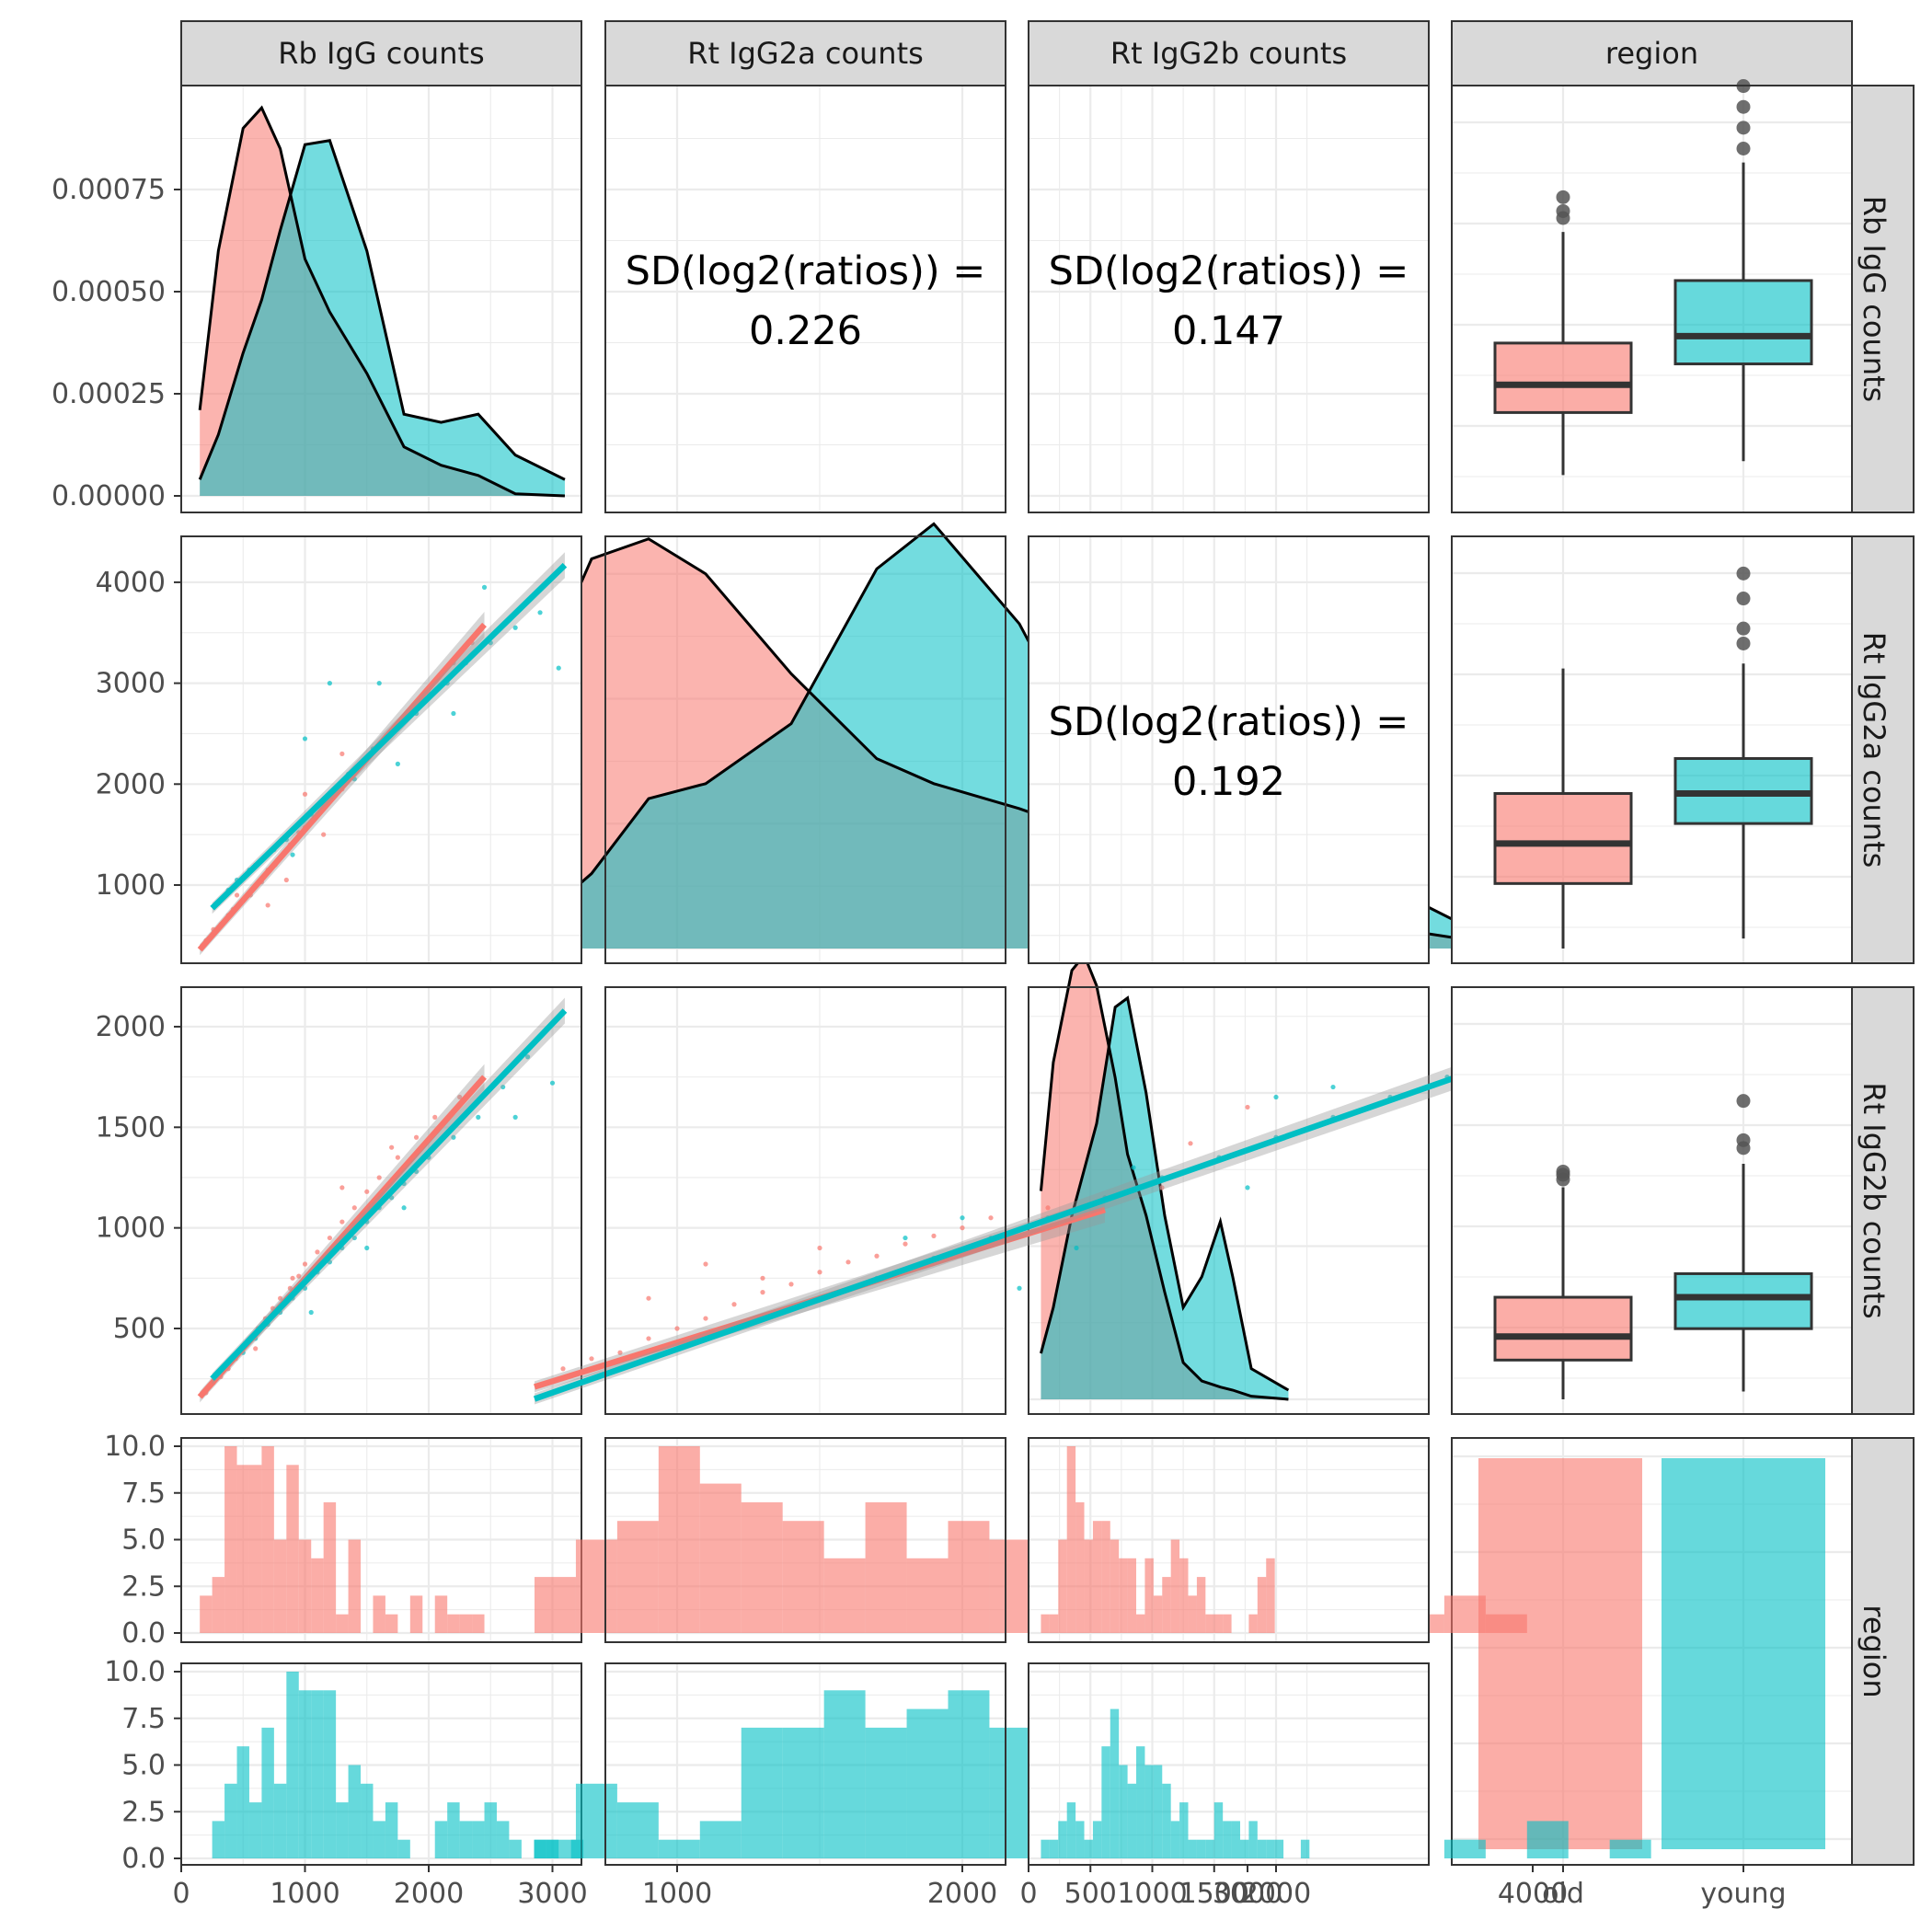  What do you see at coordinates (382, 310) in the screenshot?
I see `density-line-young` at bounding box center [382, 310].